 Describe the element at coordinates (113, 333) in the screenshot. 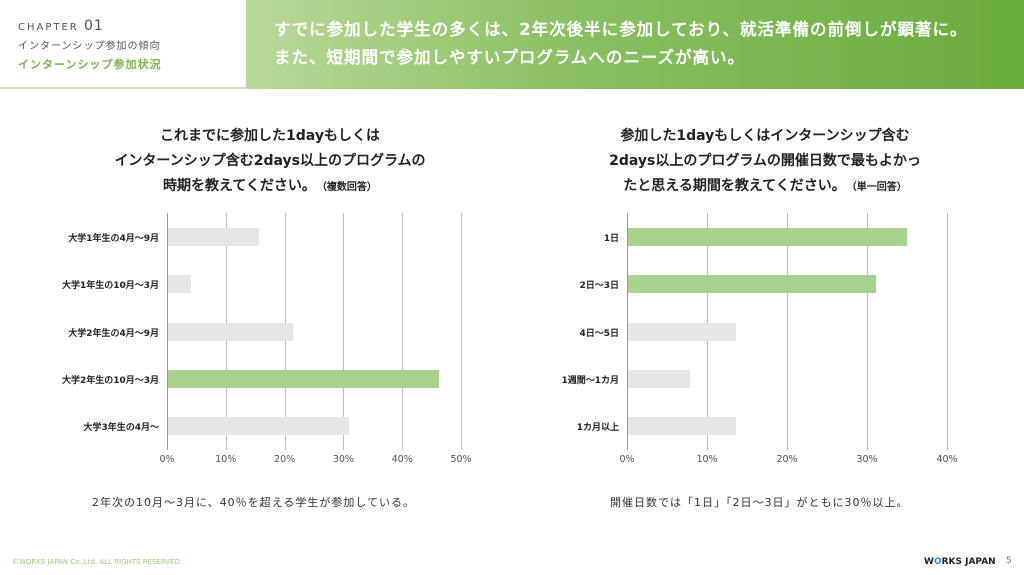

I see `category-label: 大学2年生の4月～9月` at that location.